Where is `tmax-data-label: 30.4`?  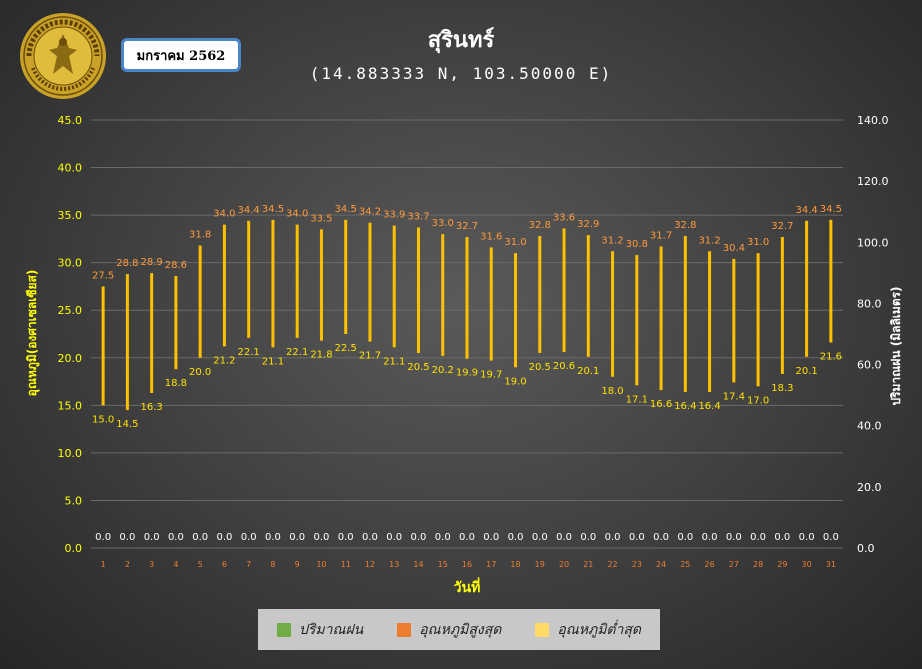
tmax-data-label: 30.4 is located at coordinates (734, 248).